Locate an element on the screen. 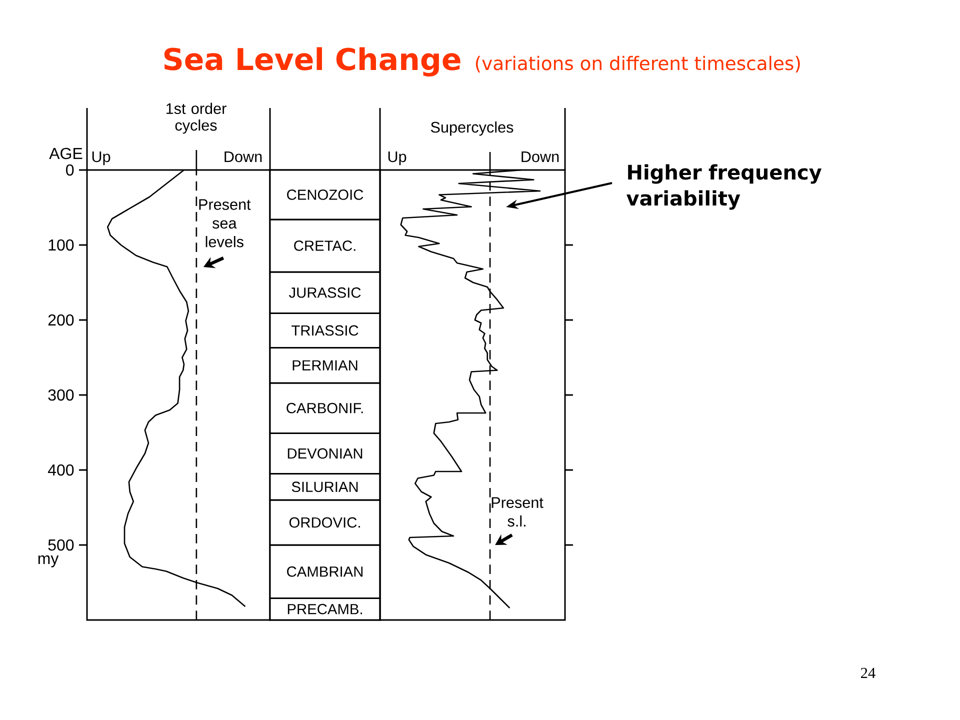 This screenshot has width=960, height=720. y-tick-label: 100 is located at coordinates (61, 245).